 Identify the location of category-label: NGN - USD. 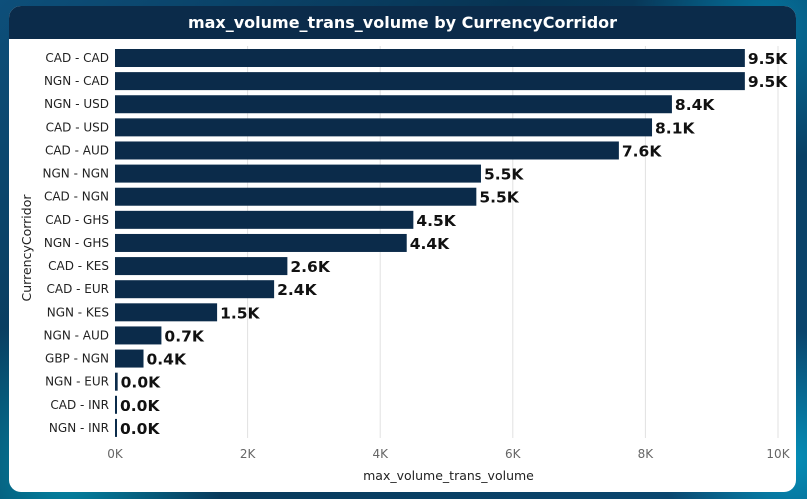
(76, 104).